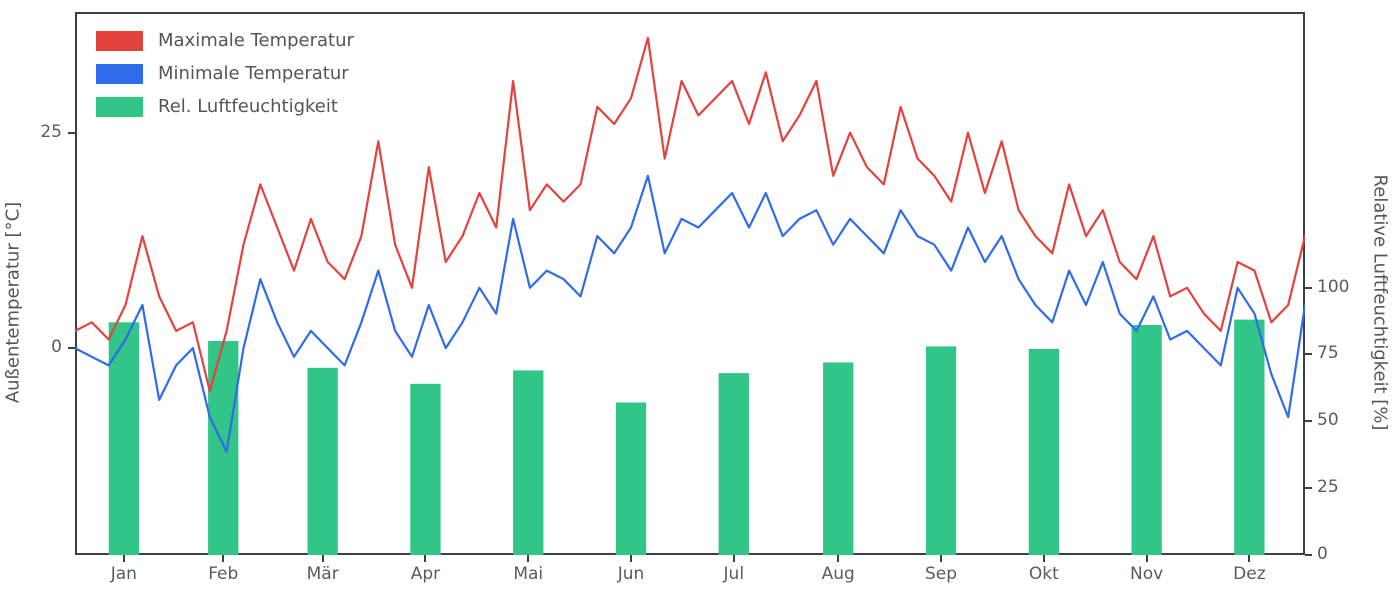  I want to click on x-tick-label: Feb, so click(223, 574).